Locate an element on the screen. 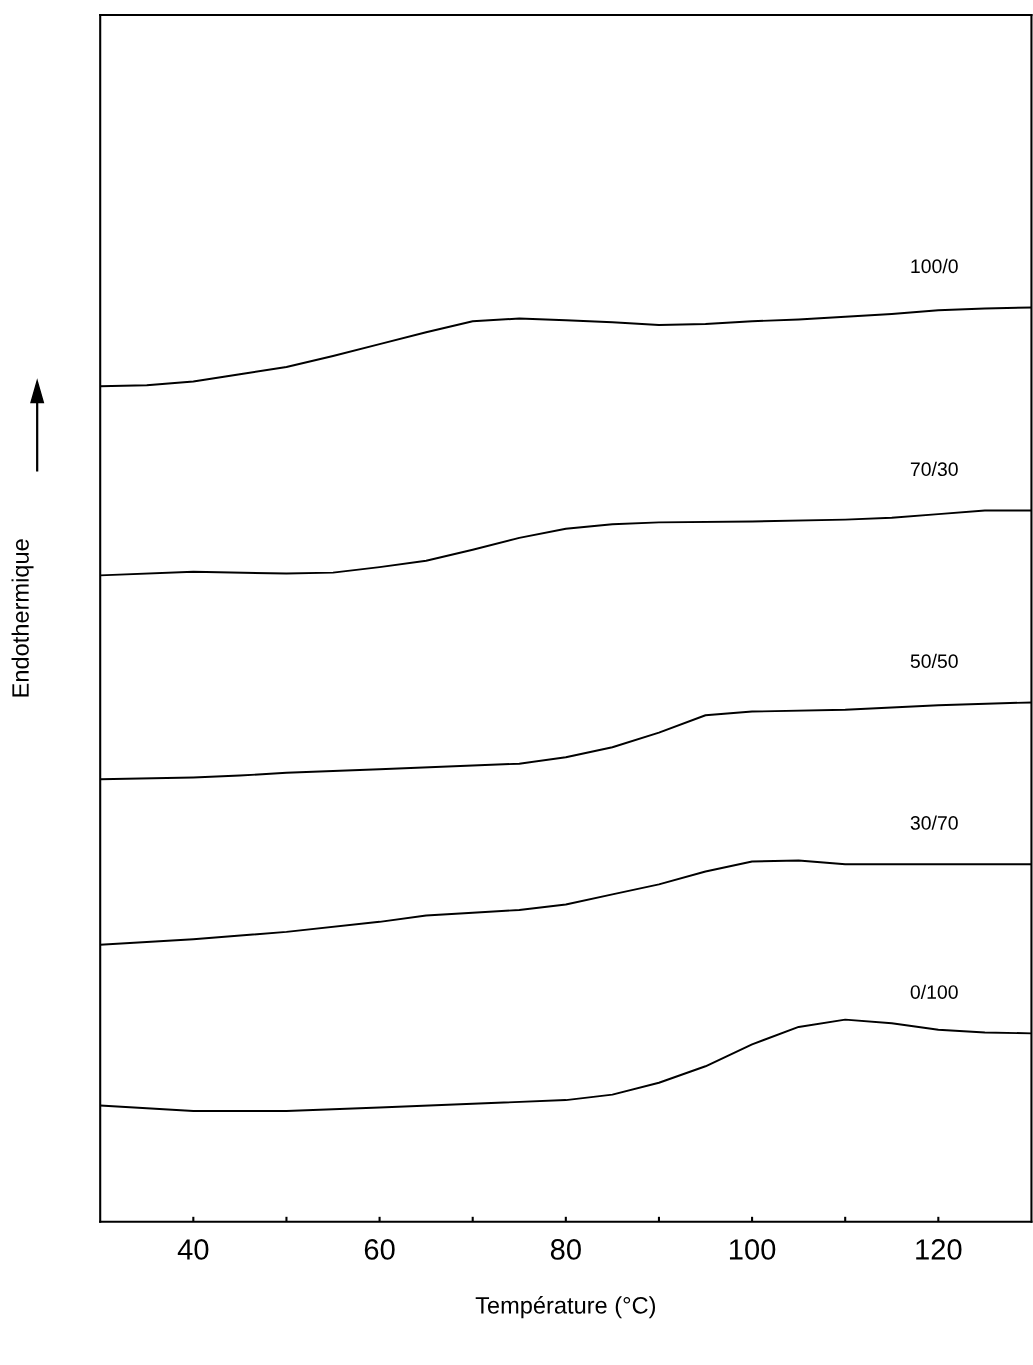  x-tick-label: 60 is located at coordinates (379, 1249).